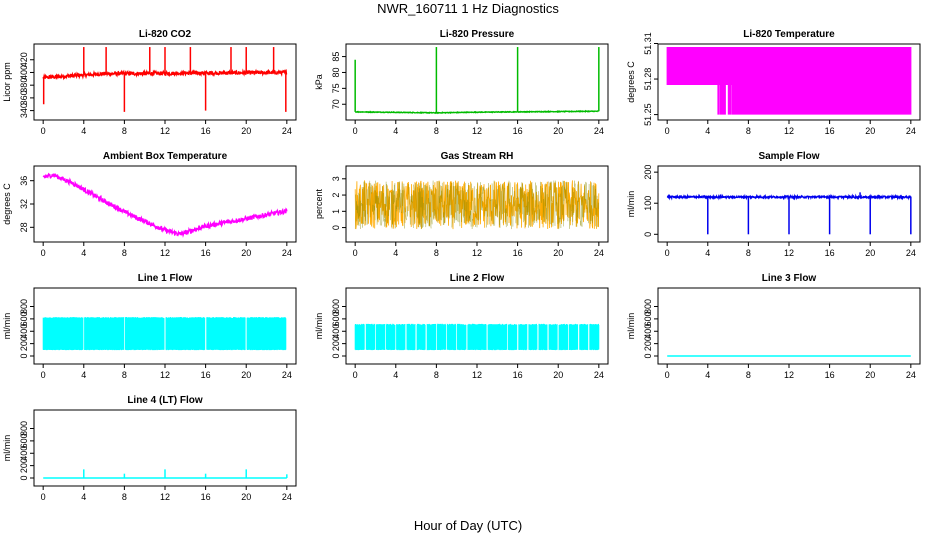 The height and width of the screenshot is (540, 936). I want to click on y-axis-label: kPa, so click(319, 82).